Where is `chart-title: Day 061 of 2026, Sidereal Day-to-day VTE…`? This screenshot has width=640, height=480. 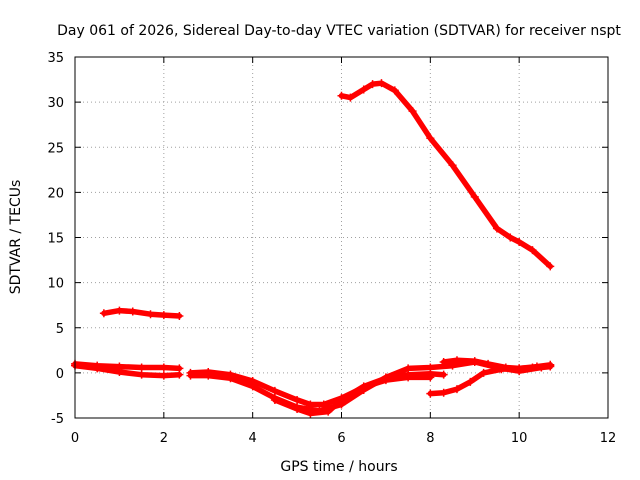
chart-title: Day 061 of 2026, Sidereal Day-to-day VTE… is located at coordinates (339, 31).